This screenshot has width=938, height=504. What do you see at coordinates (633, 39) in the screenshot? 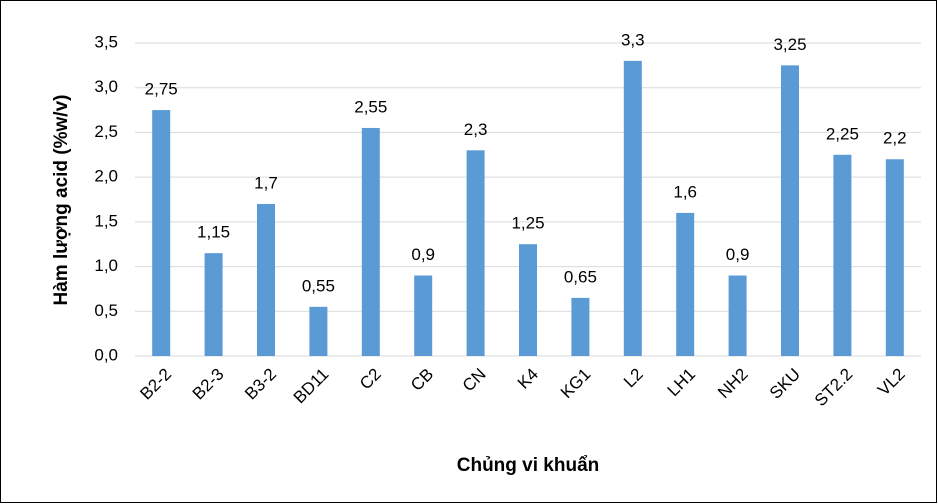
I see `data-label: 3,3` at bounding box center [633, 39].